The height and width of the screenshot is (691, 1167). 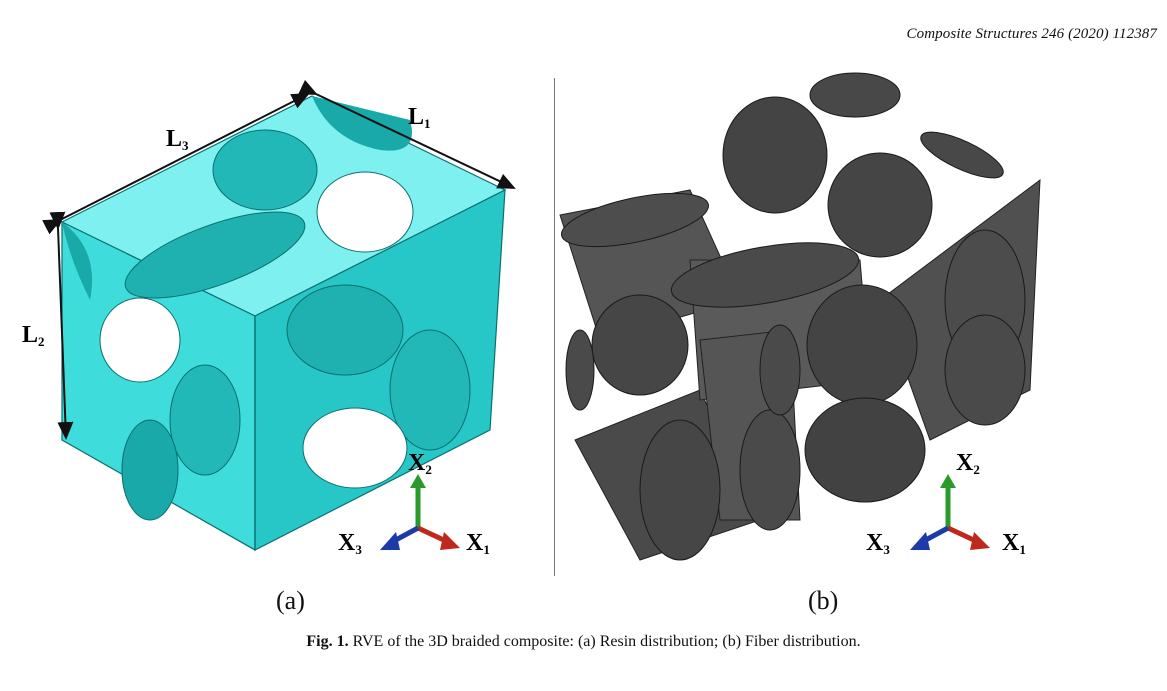 I want to click on dimension-label-l1: L1, so click(x=419, y=117).